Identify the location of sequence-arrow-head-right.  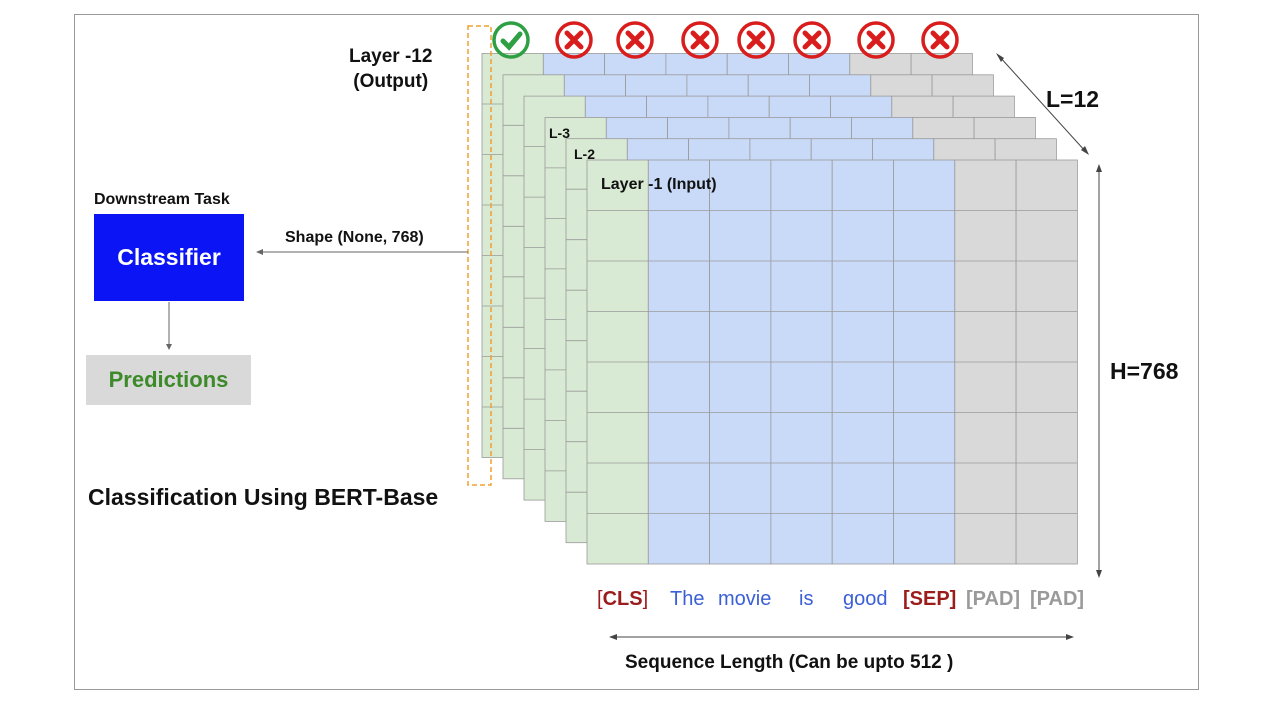
(1070, 637).